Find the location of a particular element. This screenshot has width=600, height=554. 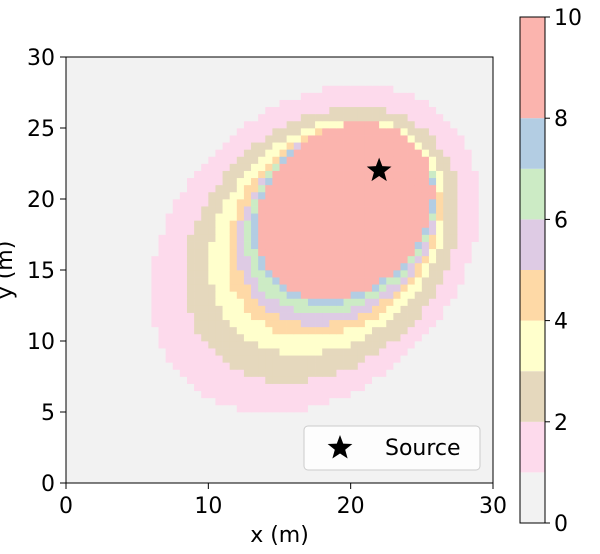

y-tick-label: 0 is located at coordinates (48, 484).